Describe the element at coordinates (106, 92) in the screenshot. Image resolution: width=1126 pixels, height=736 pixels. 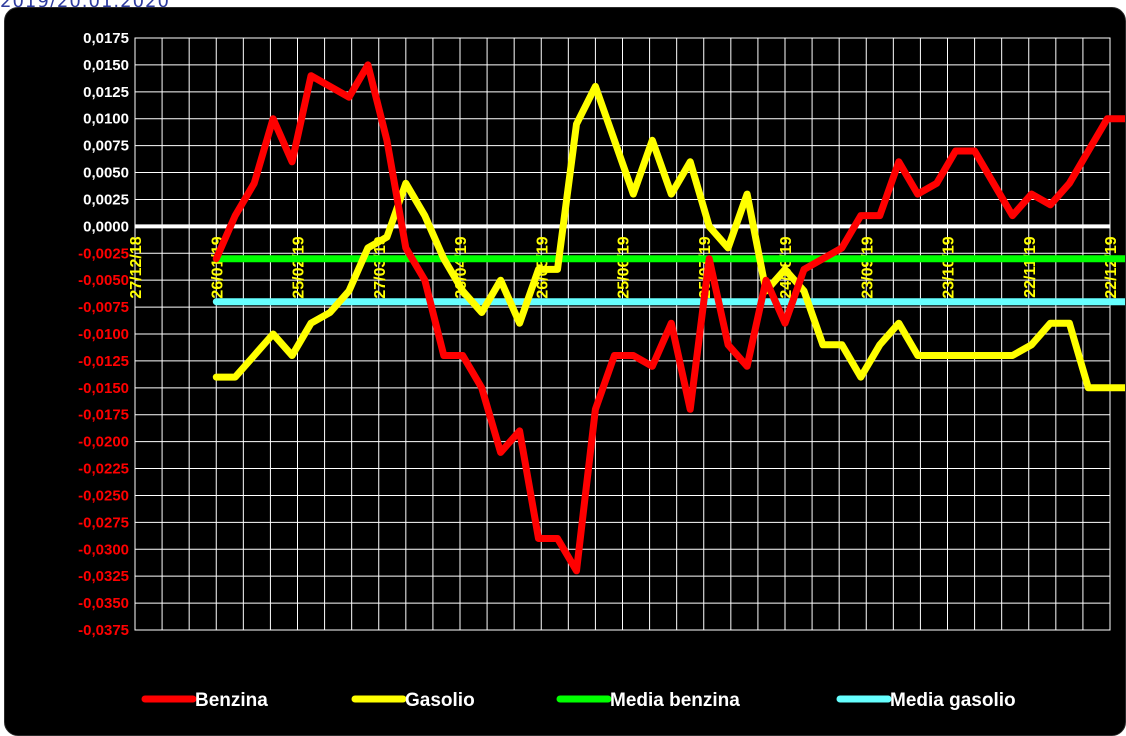
I see `y-tick-label: 0,0125` at that location.